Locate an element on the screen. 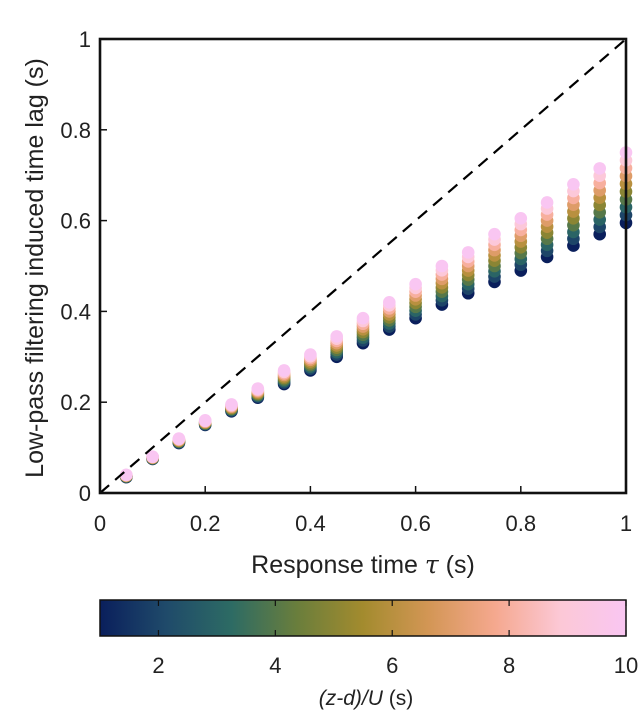 This screenshot has width=640, height=716. x-axis-label: Response time τ (s) is located at coordinates (363, 564).